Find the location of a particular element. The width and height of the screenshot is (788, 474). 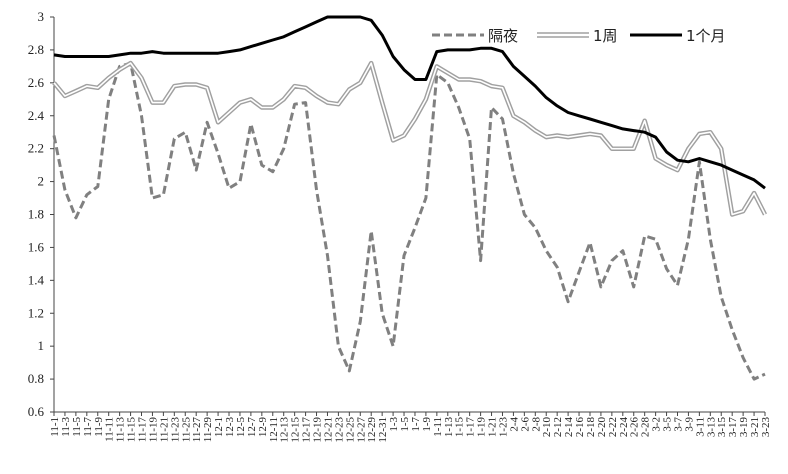

x-tick-label: 2-14 is located at coordinates (569, 427).